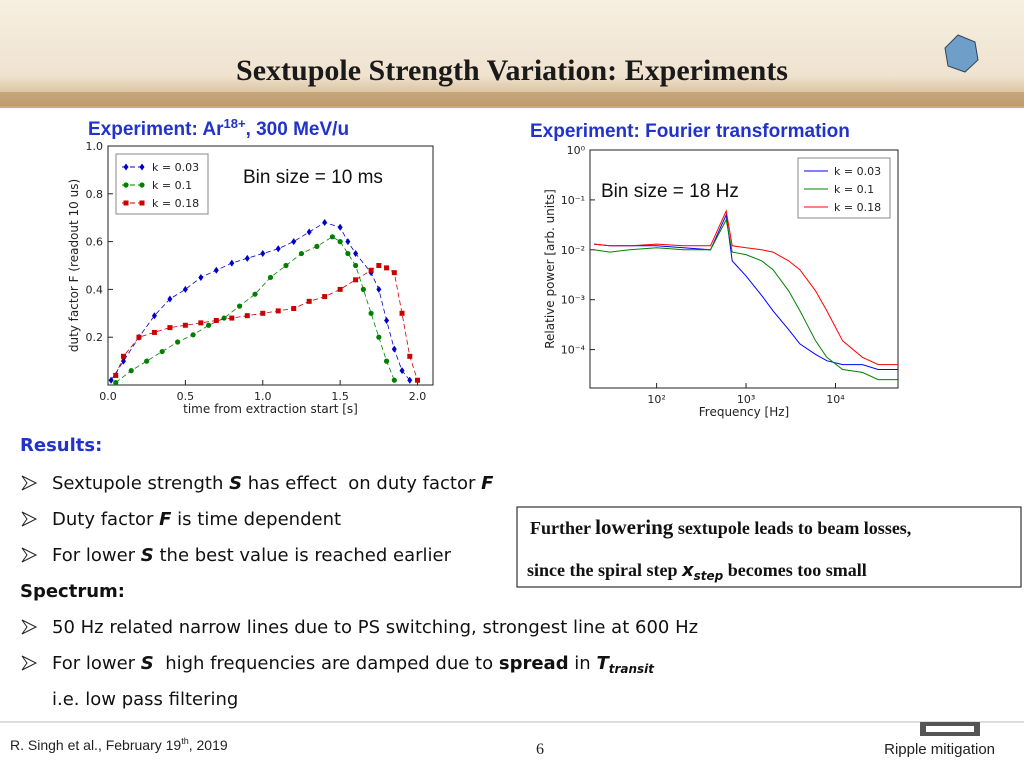 The width and height of the screenshot is (1024, 768). What do you see at coordinates (688, 570) in the screenshot?
I see `text: x` at bounding box center [688, 570].